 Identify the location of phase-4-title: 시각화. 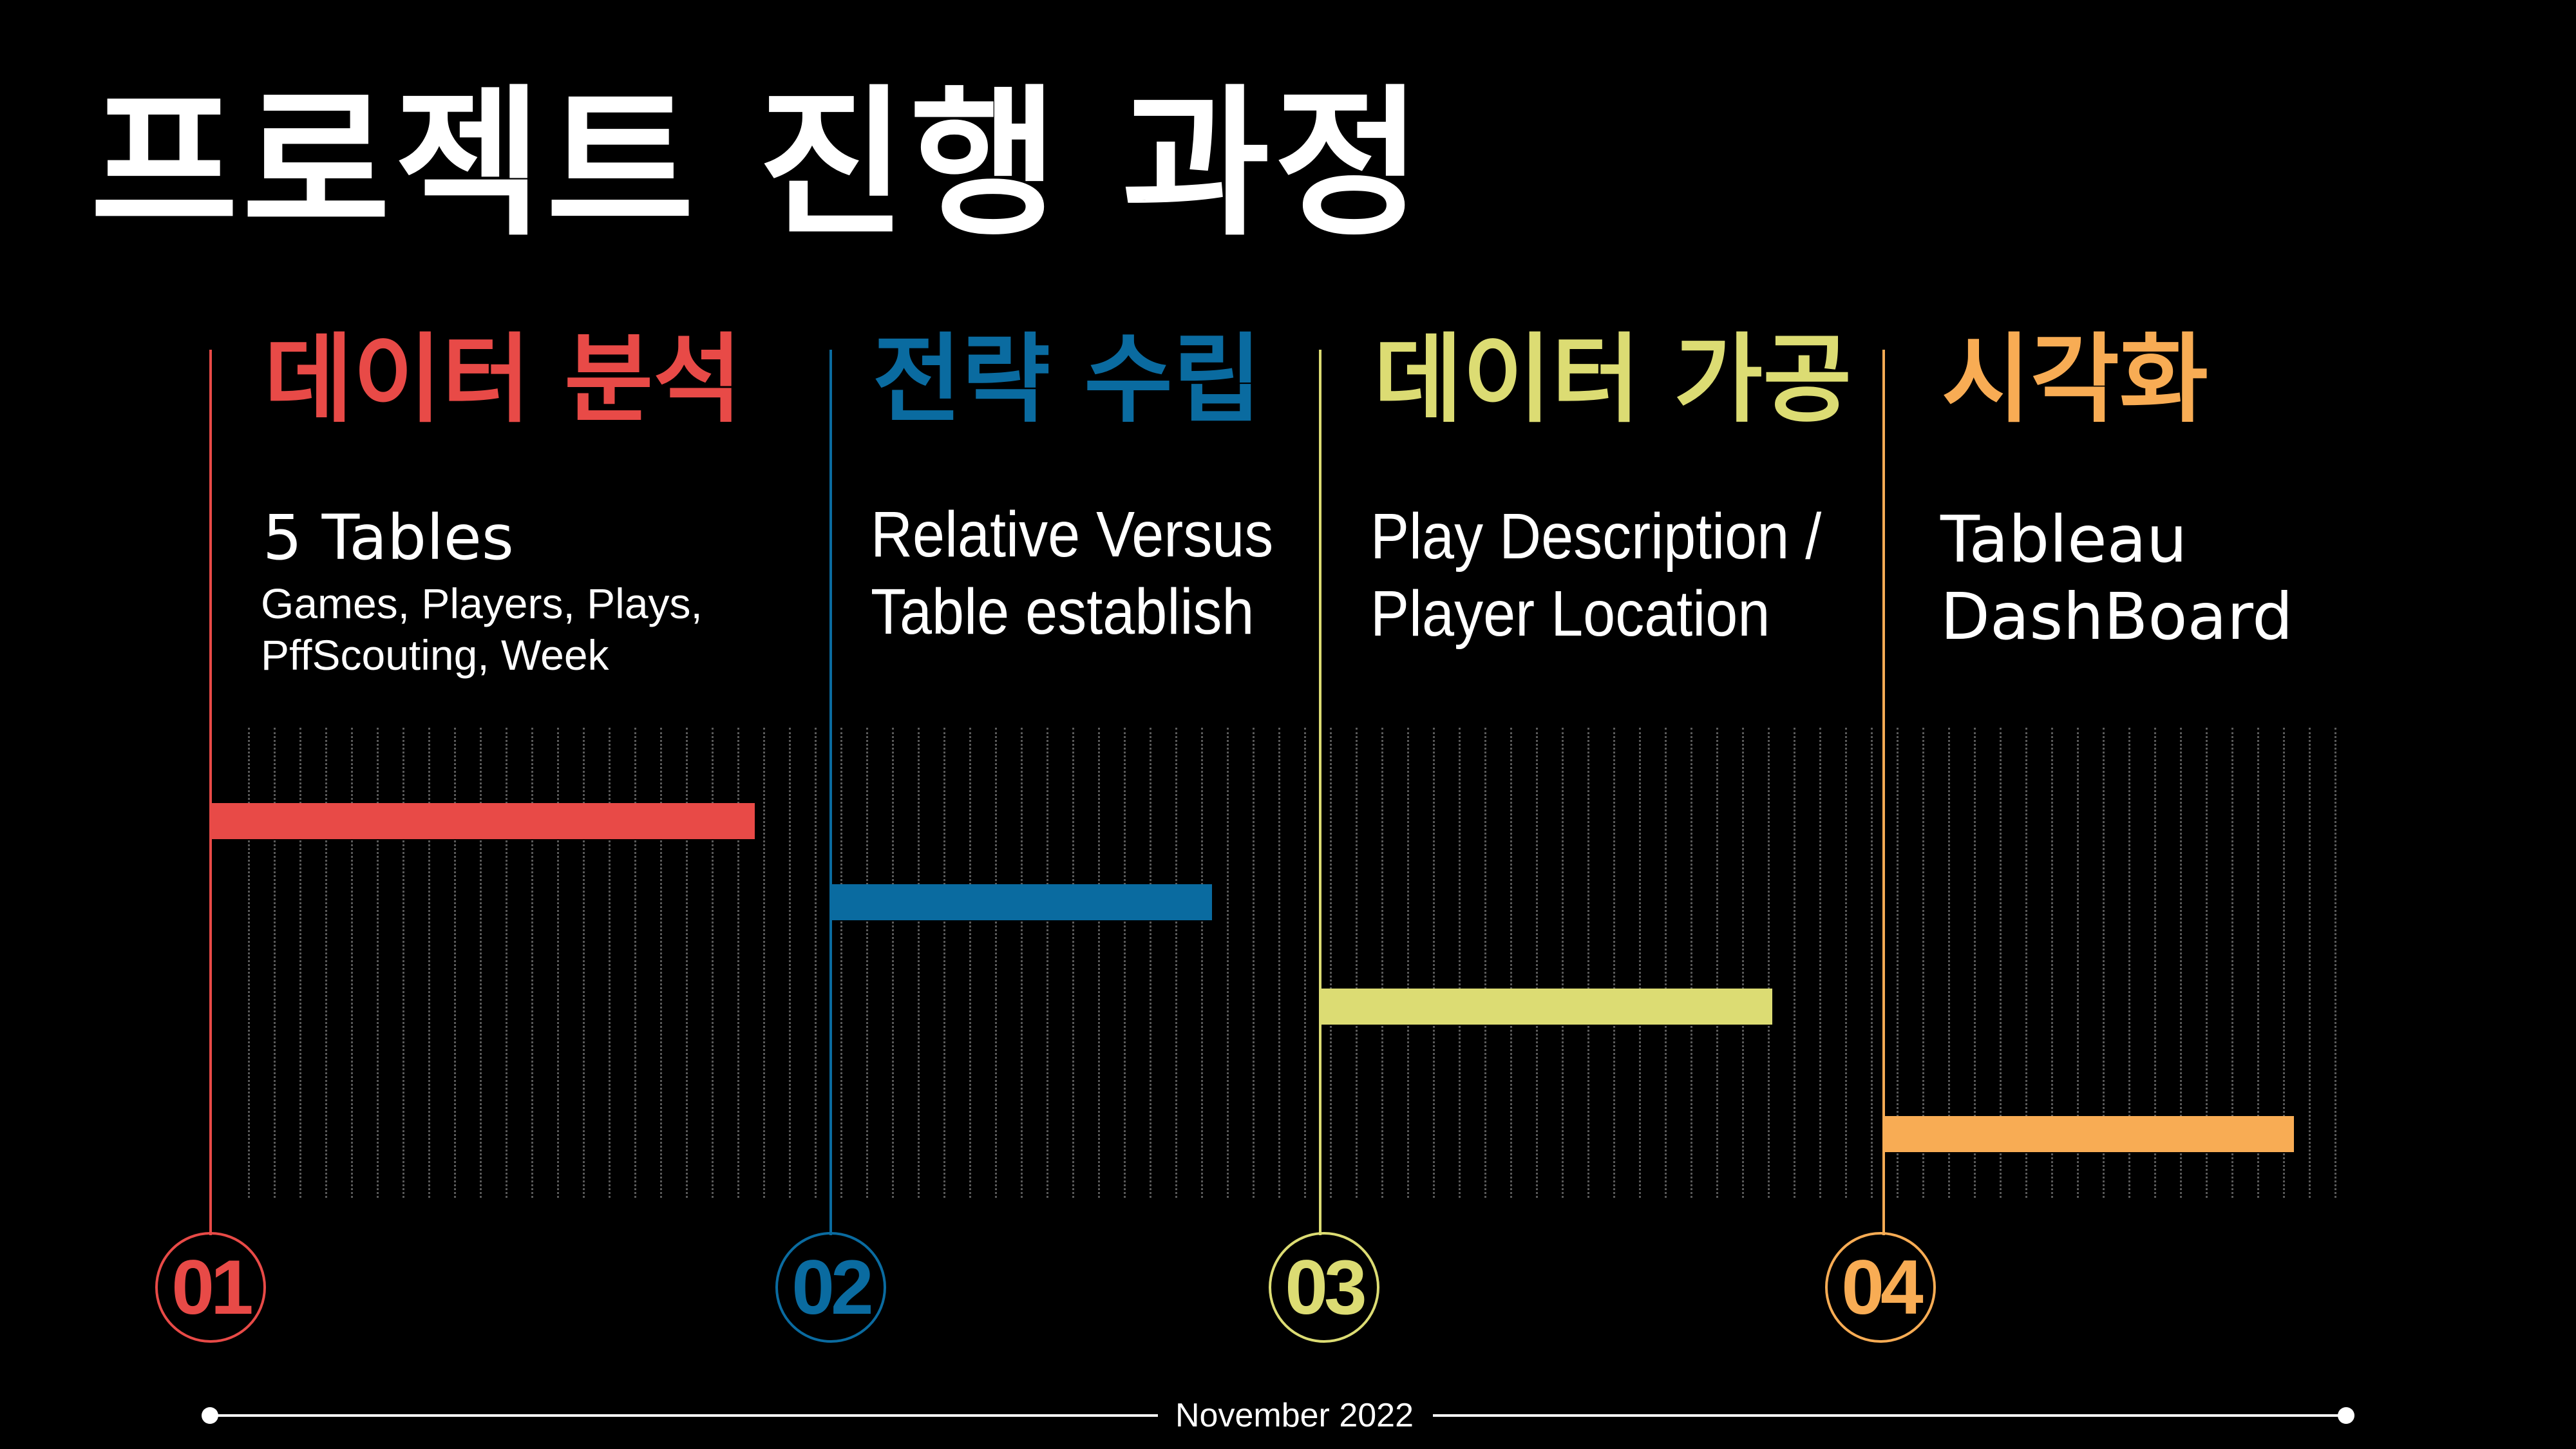
(2075, 380).